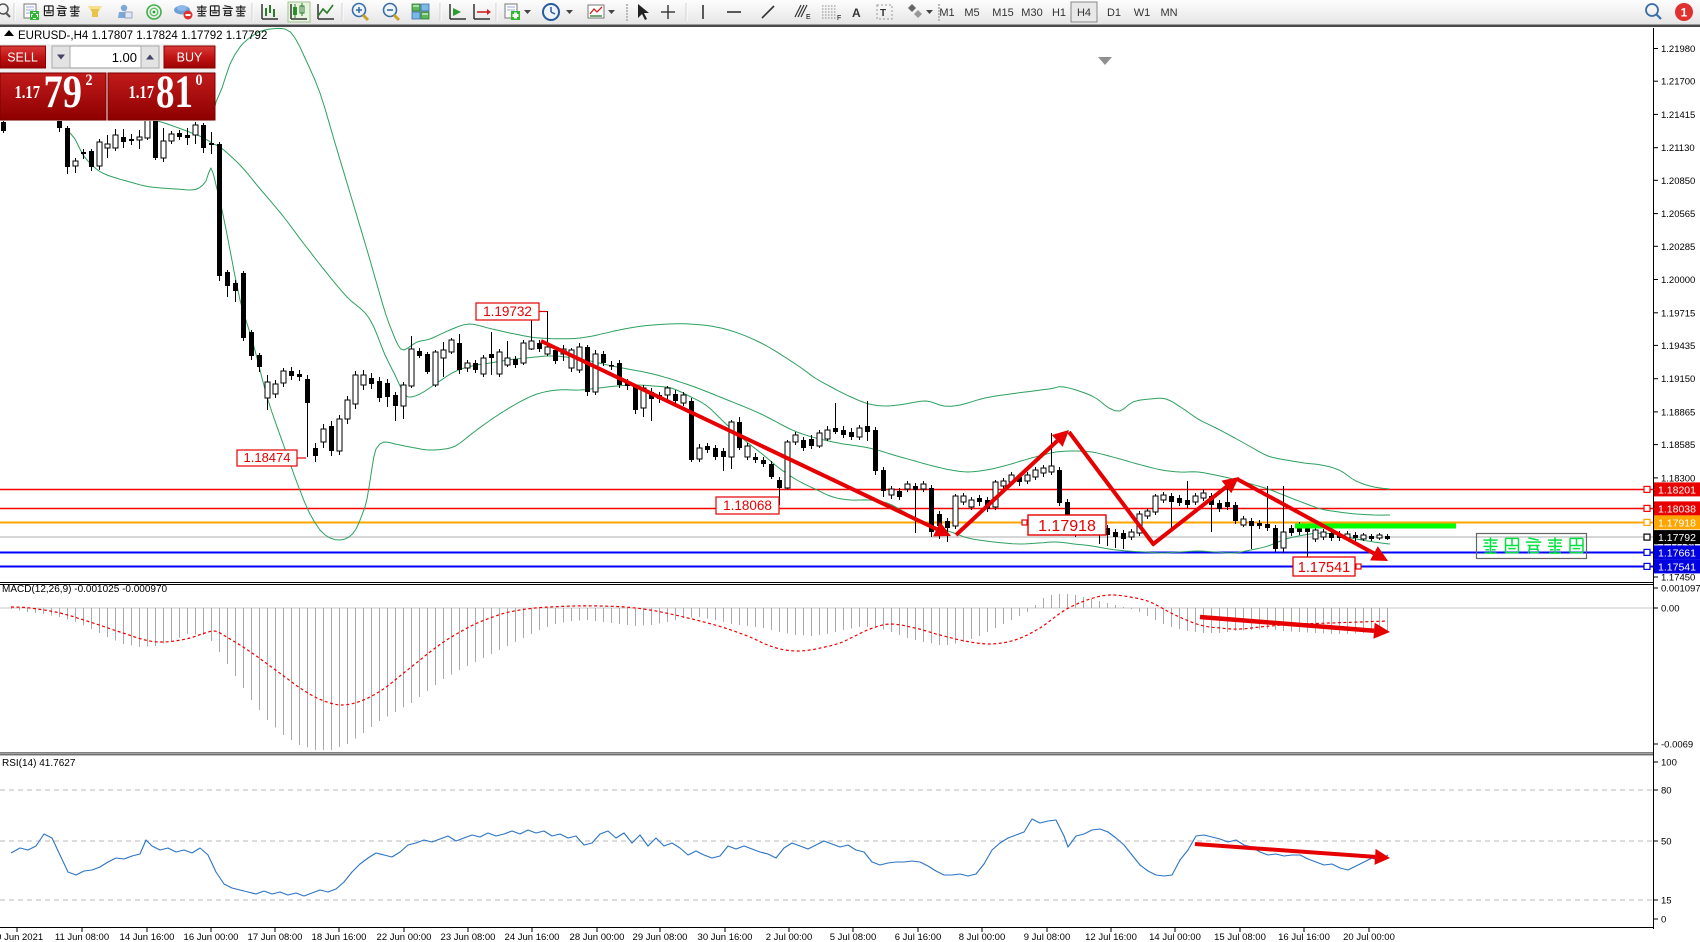  What do you see at coordinates (1666, 901) in the screenshot?
I see `svg-text: 15` at bounding box center [1666, 901].